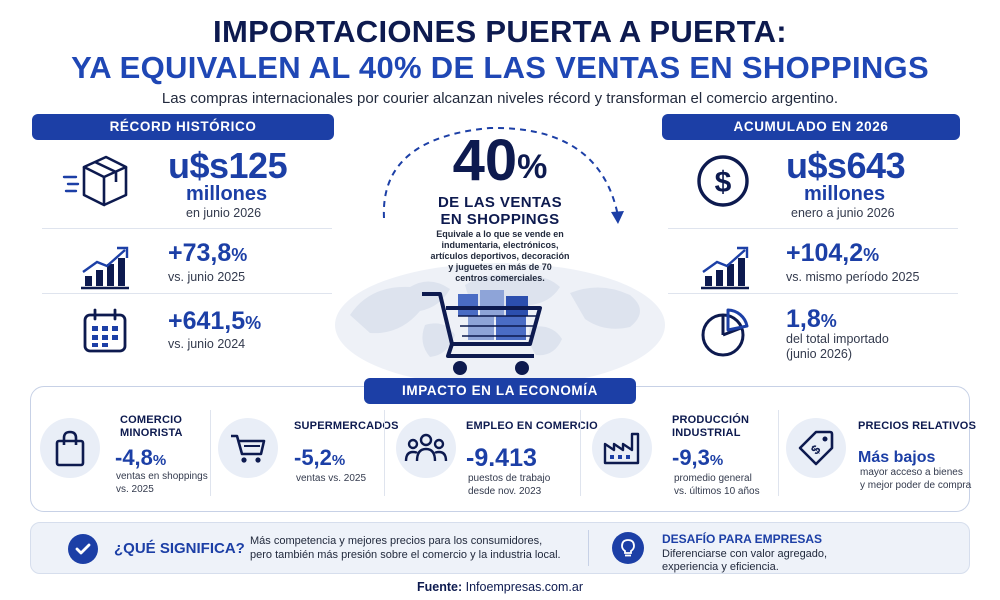 The image size is (1000, 600). I want to click on record-value: u$s125, so click(228, 165).